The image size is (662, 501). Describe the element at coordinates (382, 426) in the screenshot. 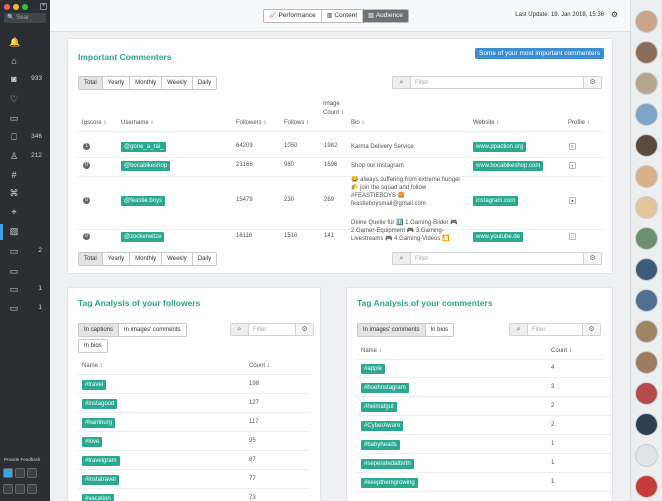

I see `hashtag-tag: #CyberAware` at that location.